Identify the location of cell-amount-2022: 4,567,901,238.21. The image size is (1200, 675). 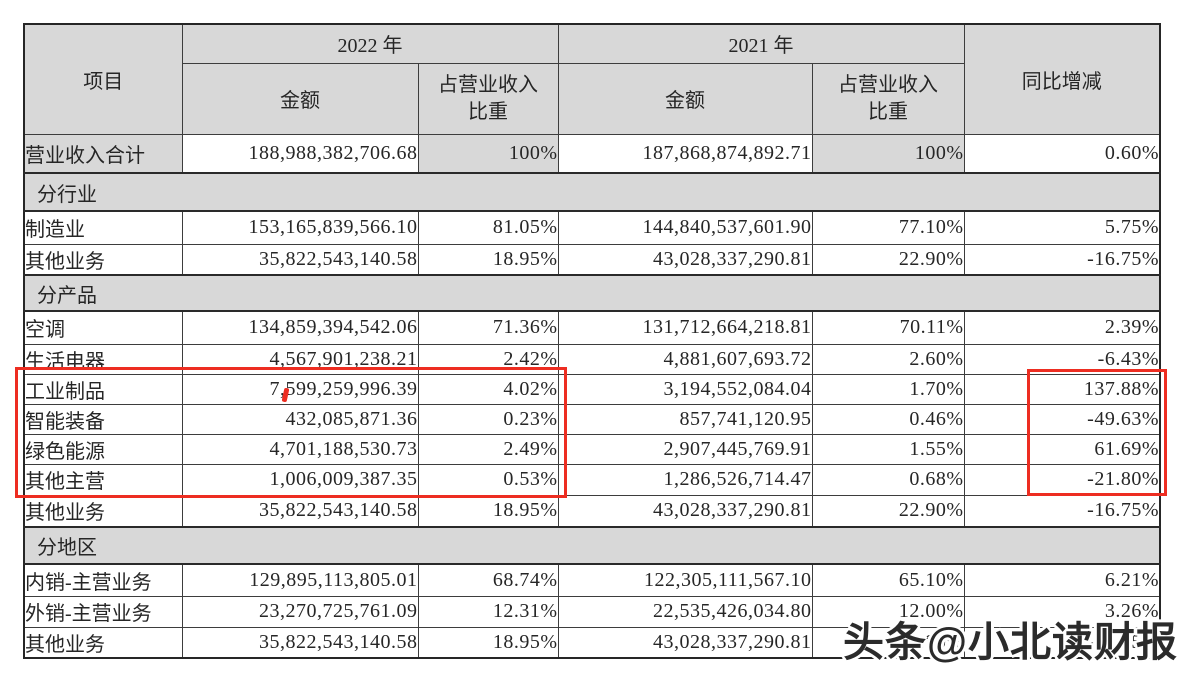
(300, 359).